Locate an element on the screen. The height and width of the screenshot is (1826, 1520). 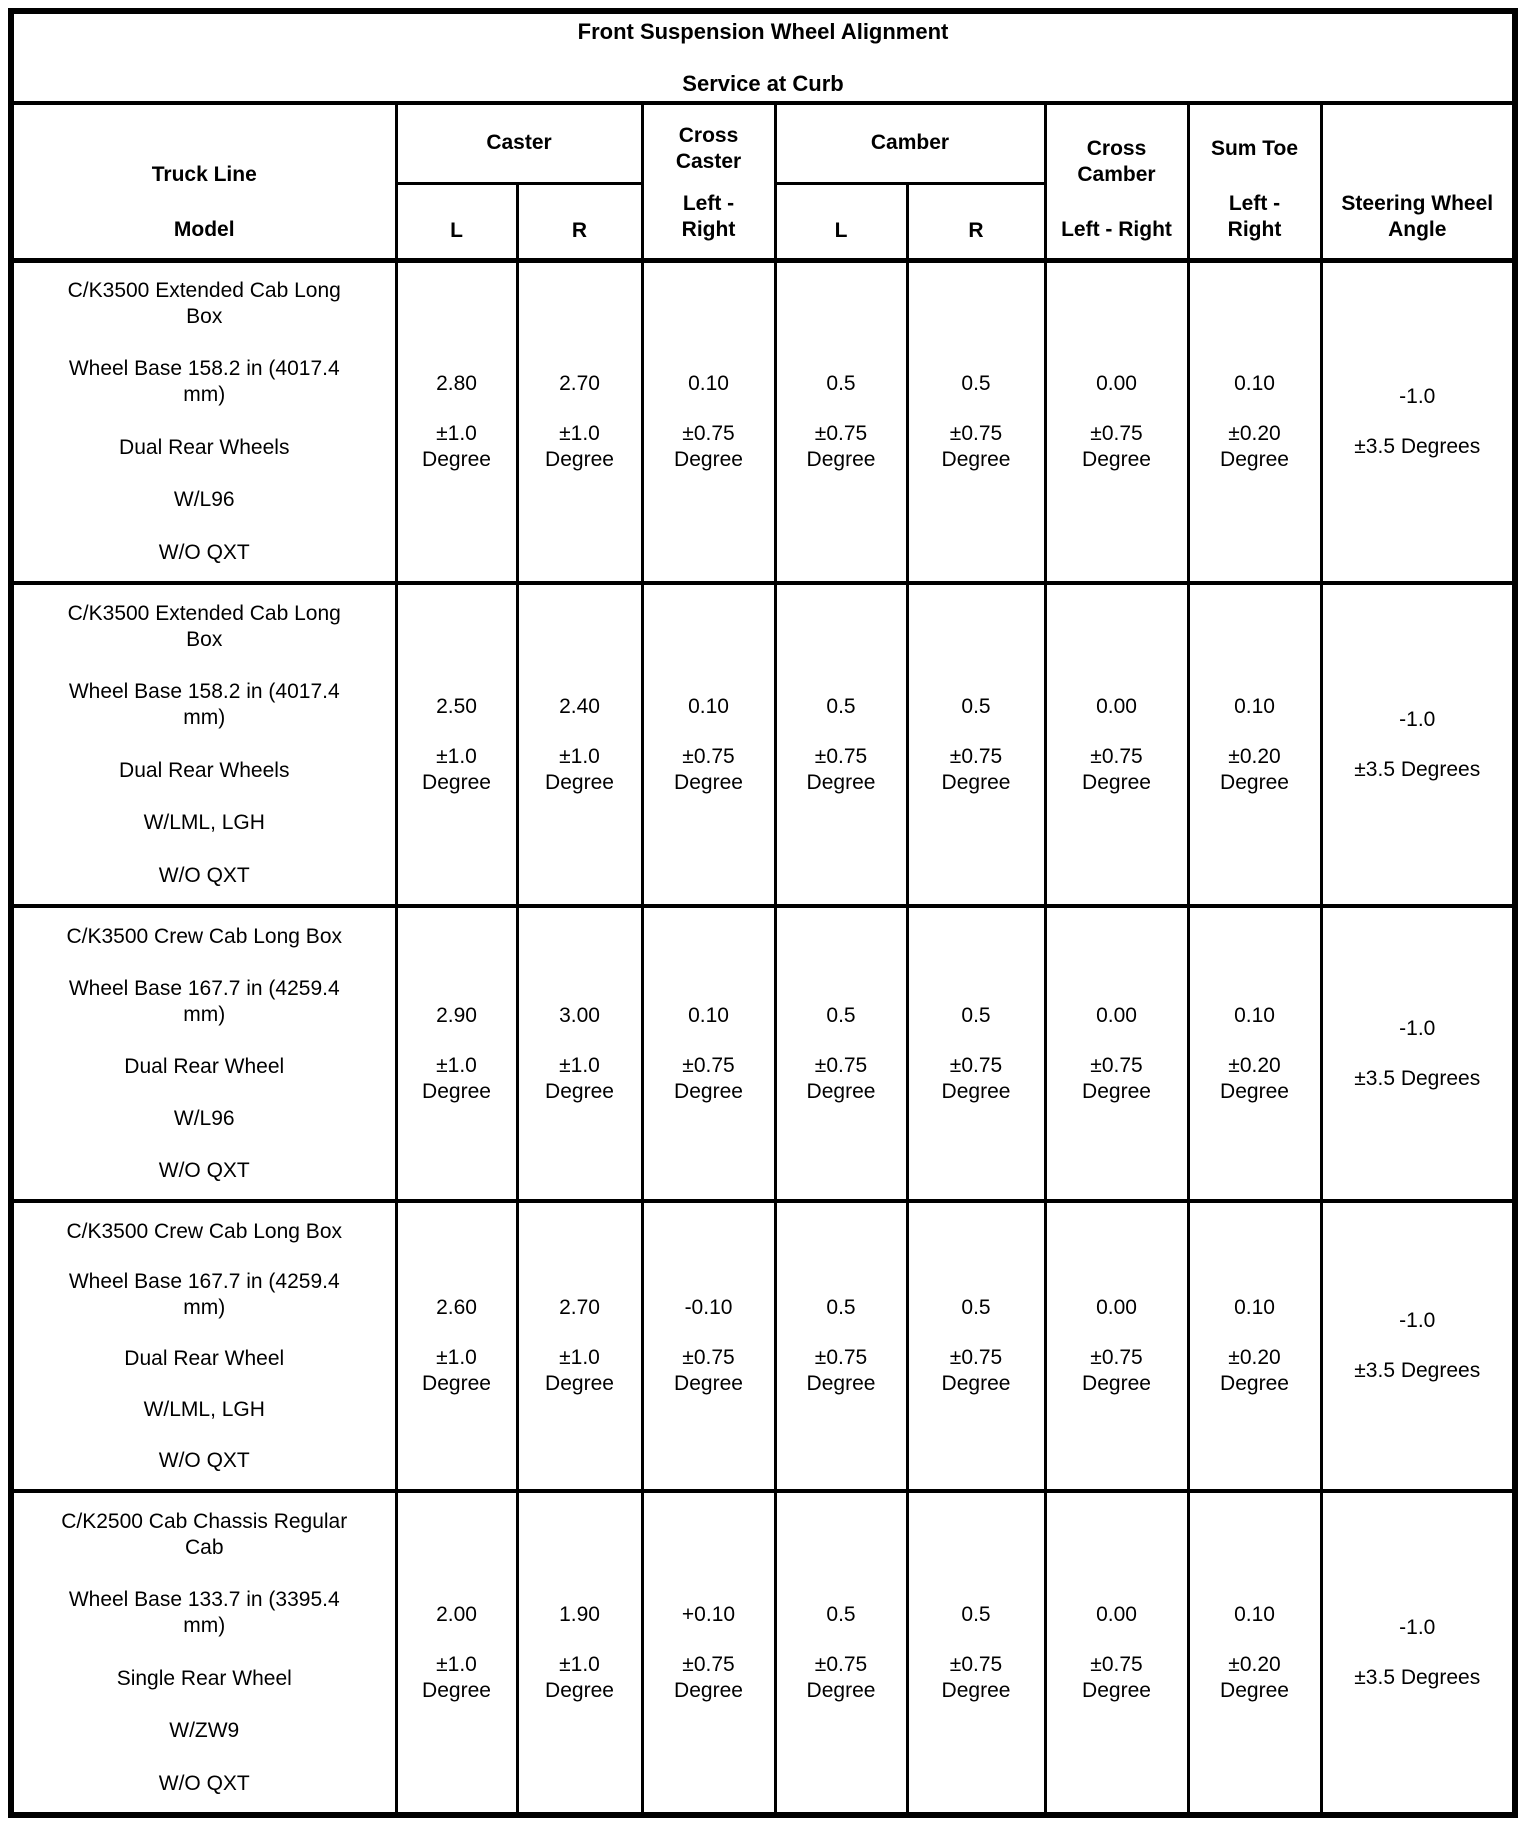
spec-value: -1.0 is located at coordinates (1417, 719).